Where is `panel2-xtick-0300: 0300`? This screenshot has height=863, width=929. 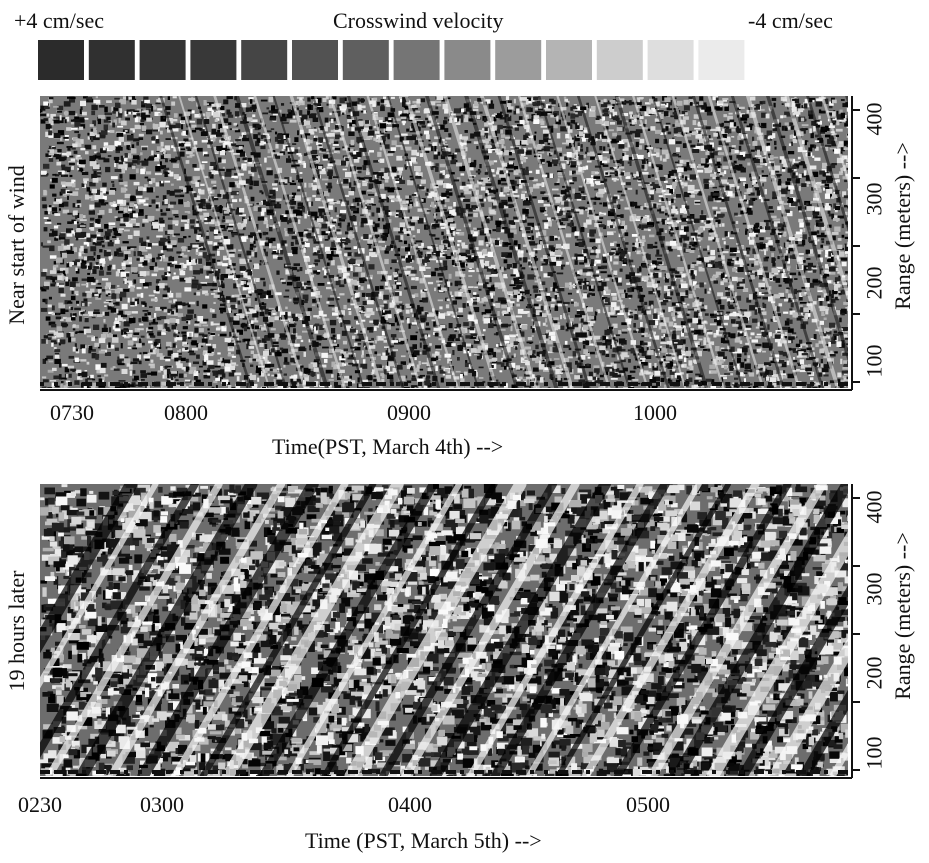
panel2-xtick-0300: 0300 is located at coordinates (162, 804).